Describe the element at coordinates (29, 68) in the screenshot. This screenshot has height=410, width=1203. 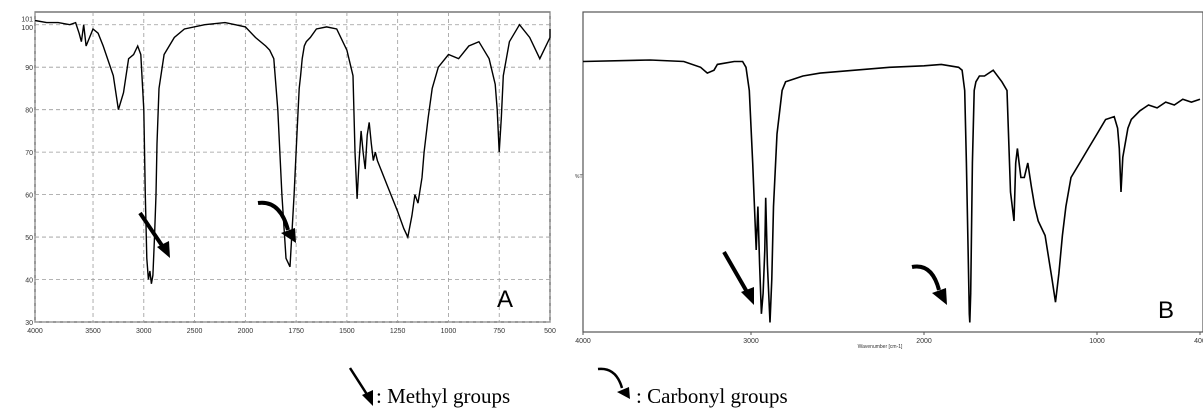
I see `panel-a-y-tick-label: 90` at that location.